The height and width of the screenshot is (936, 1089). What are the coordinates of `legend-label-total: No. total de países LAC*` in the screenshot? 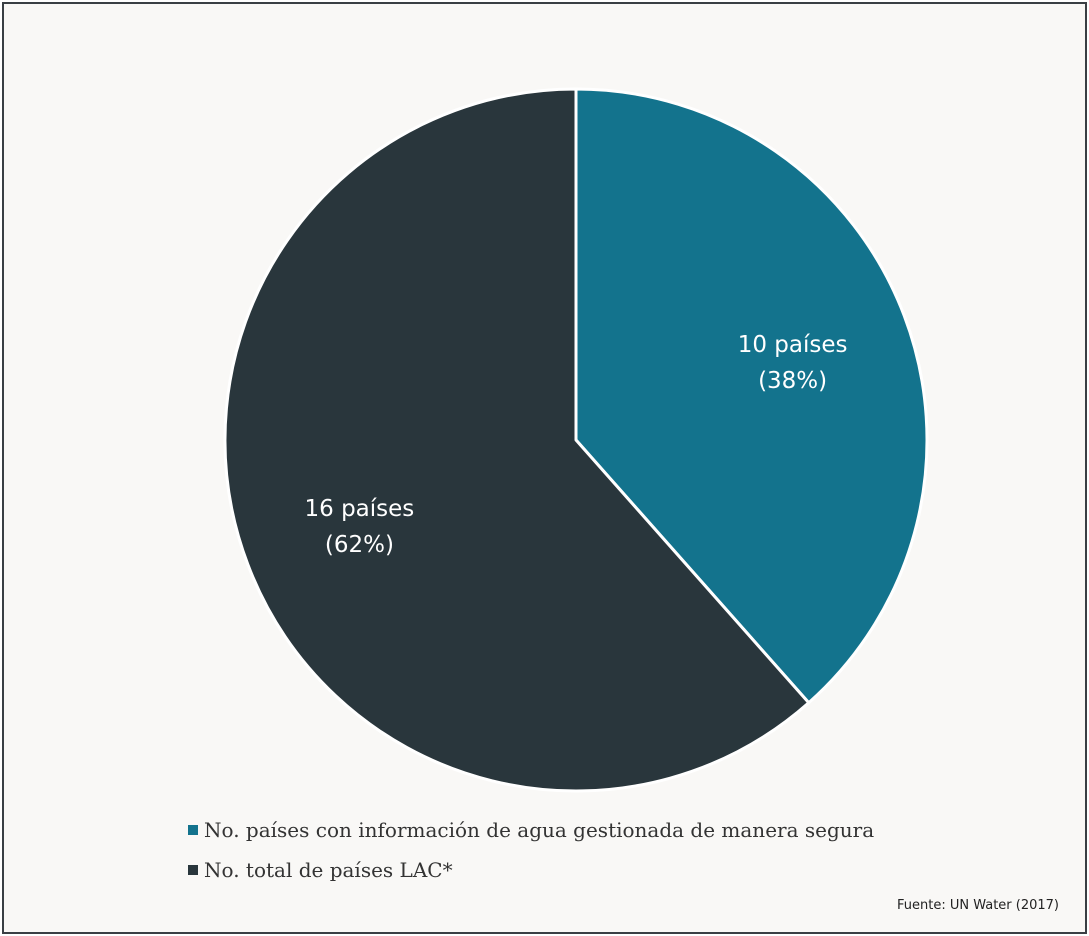 It's located at (328, 870).